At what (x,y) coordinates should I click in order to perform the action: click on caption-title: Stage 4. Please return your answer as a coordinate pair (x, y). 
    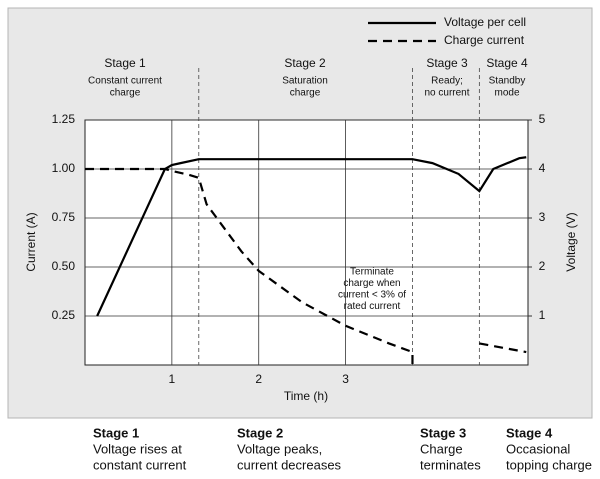
    Looking at the image, I should click on (529, 432).